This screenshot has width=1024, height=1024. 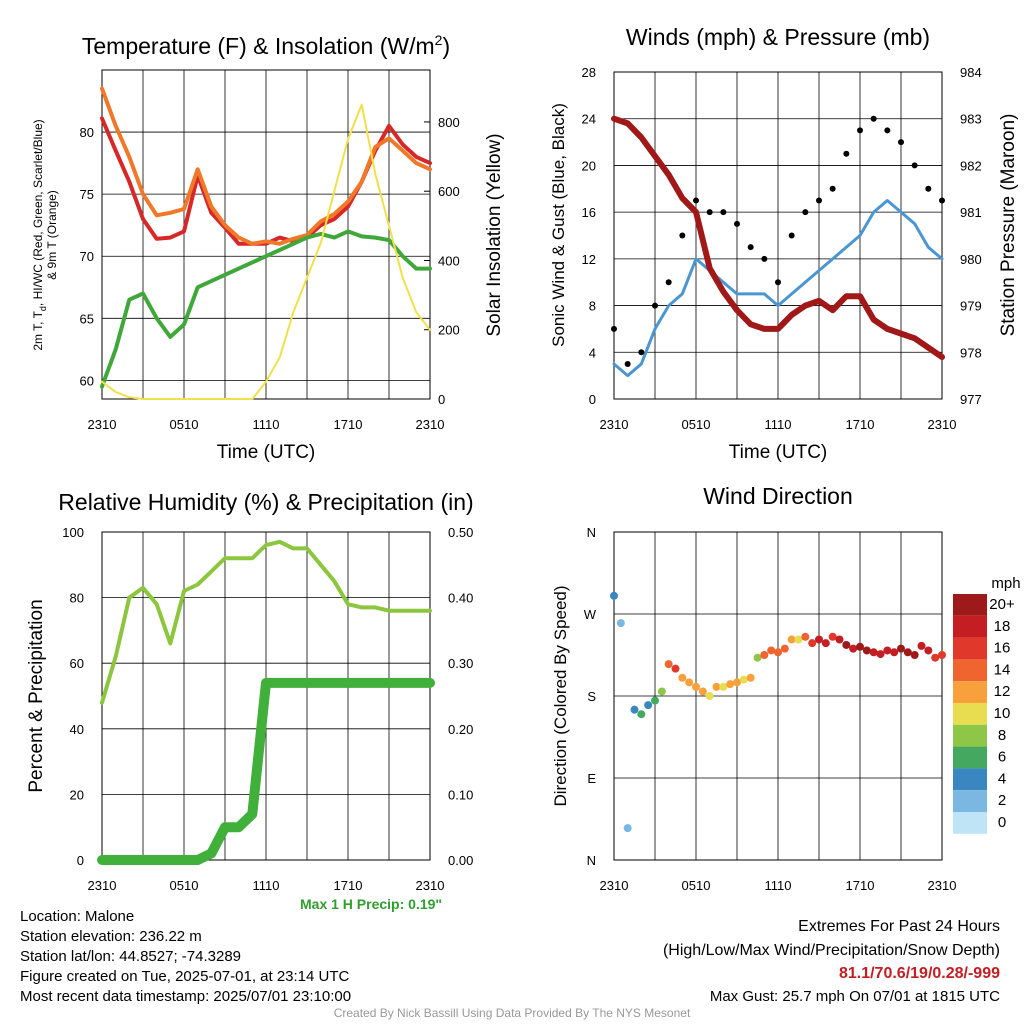 I want to click on direction-xtick-label: 0510, so click(x=696, y=885).